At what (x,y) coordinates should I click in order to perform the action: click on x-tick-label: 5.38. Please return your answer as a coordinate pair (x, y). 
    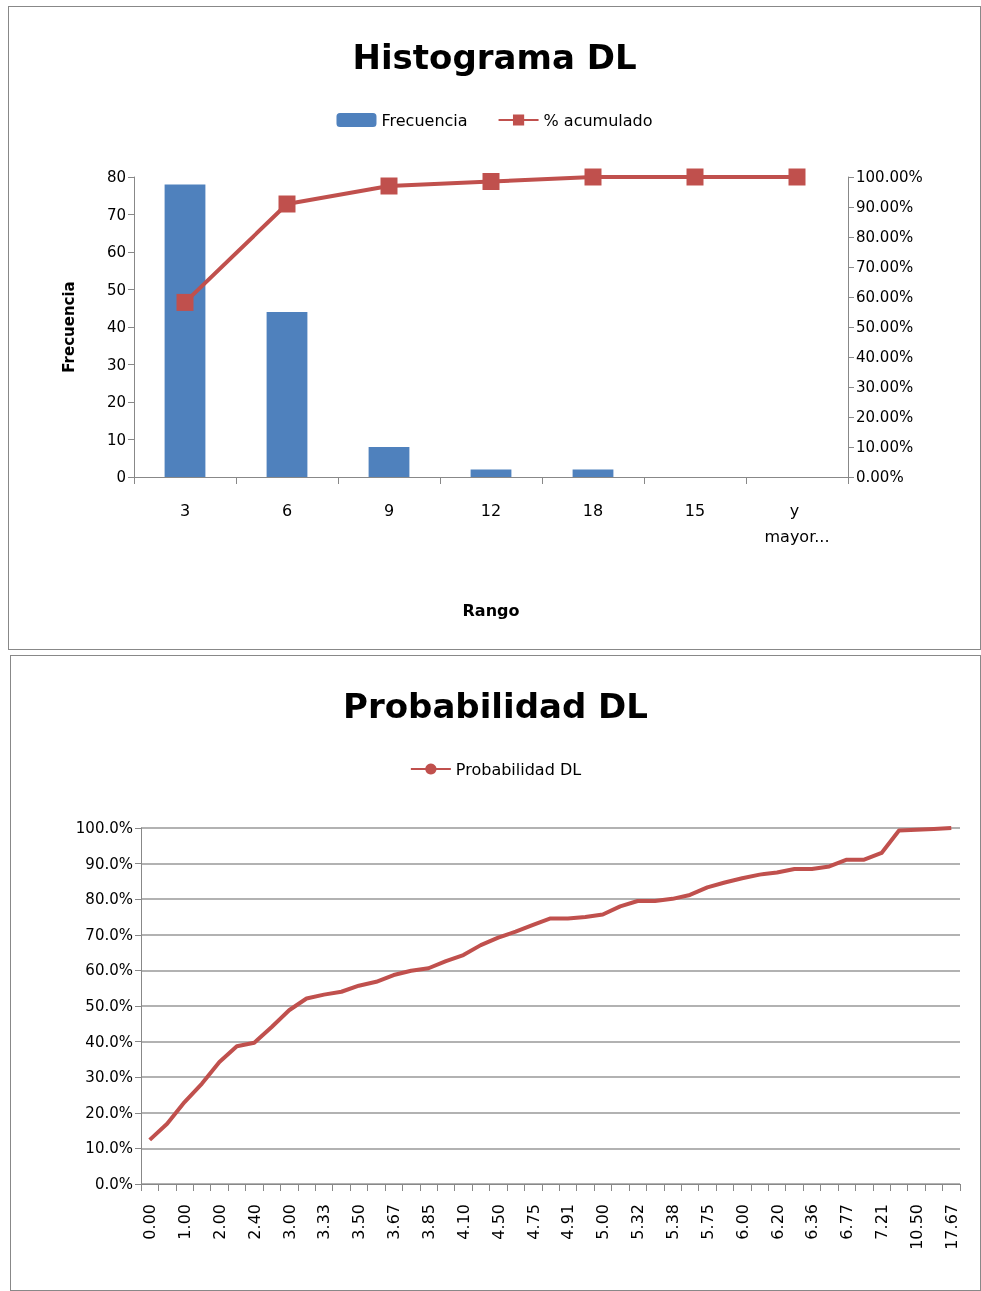
    Looking at the image, I should click on (672, 1222).